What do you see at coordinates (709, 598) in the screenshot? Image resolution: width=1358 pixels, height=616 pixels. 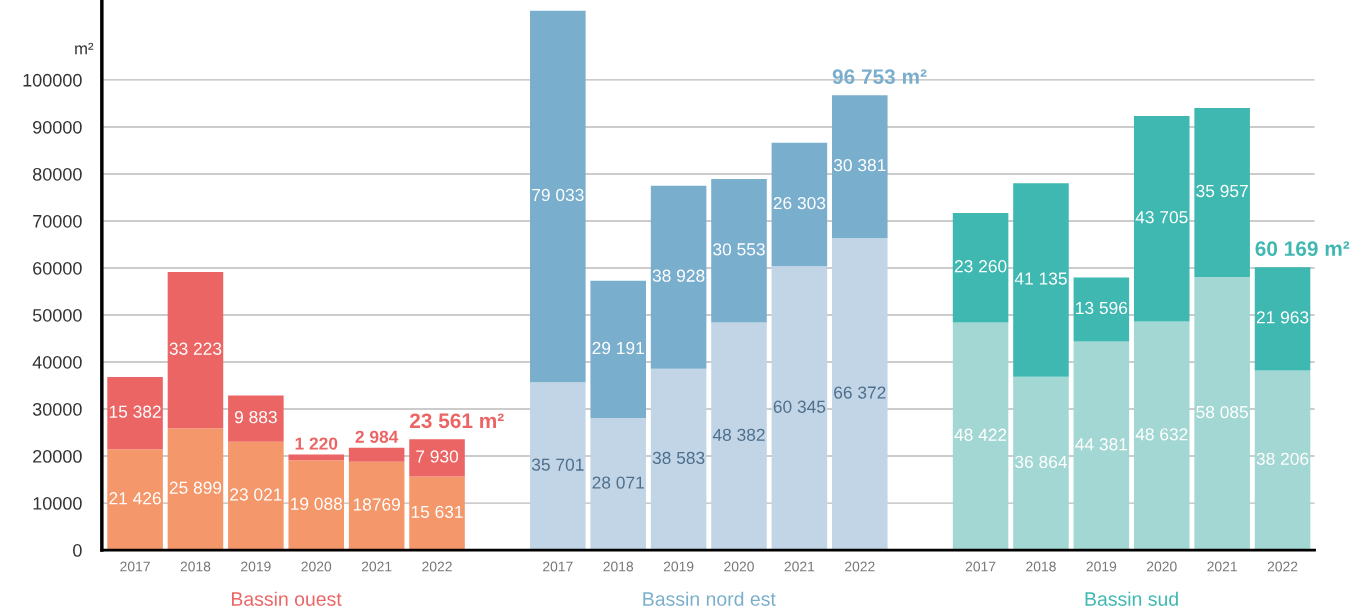 I see `text: Bassin nord est` at bounding box center [709, 598].